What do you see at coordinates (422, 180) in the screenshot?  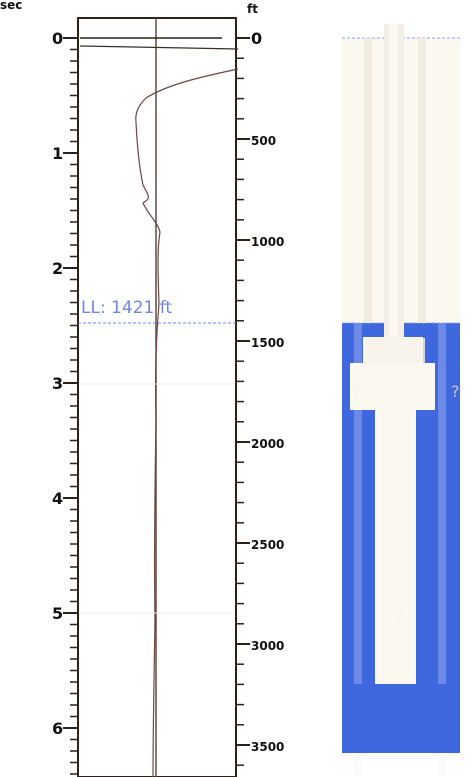 I see `upper-casing-right` at bounding box center [422, 180].